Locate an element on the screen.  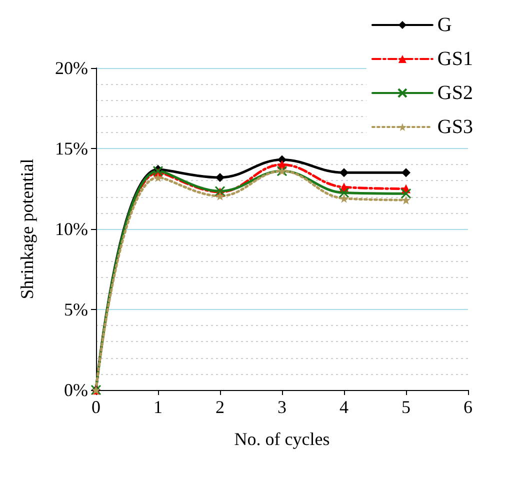
x-tick-label: 3 is located at coordinates (282, 407).